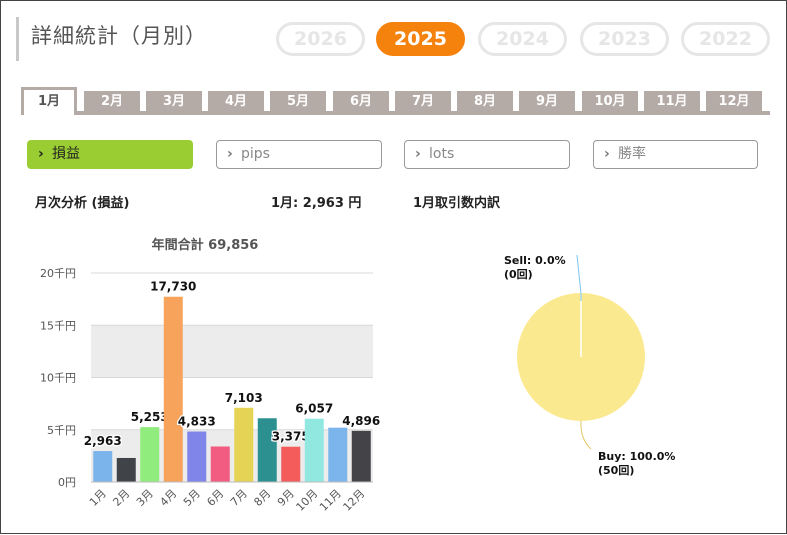 The height and width of the screenshot is (535, 787). What do you see at coordinates (632, 154) in the screenshot?
I see `metric-winrate-label: 勝率` at bounding box center [632, 154].